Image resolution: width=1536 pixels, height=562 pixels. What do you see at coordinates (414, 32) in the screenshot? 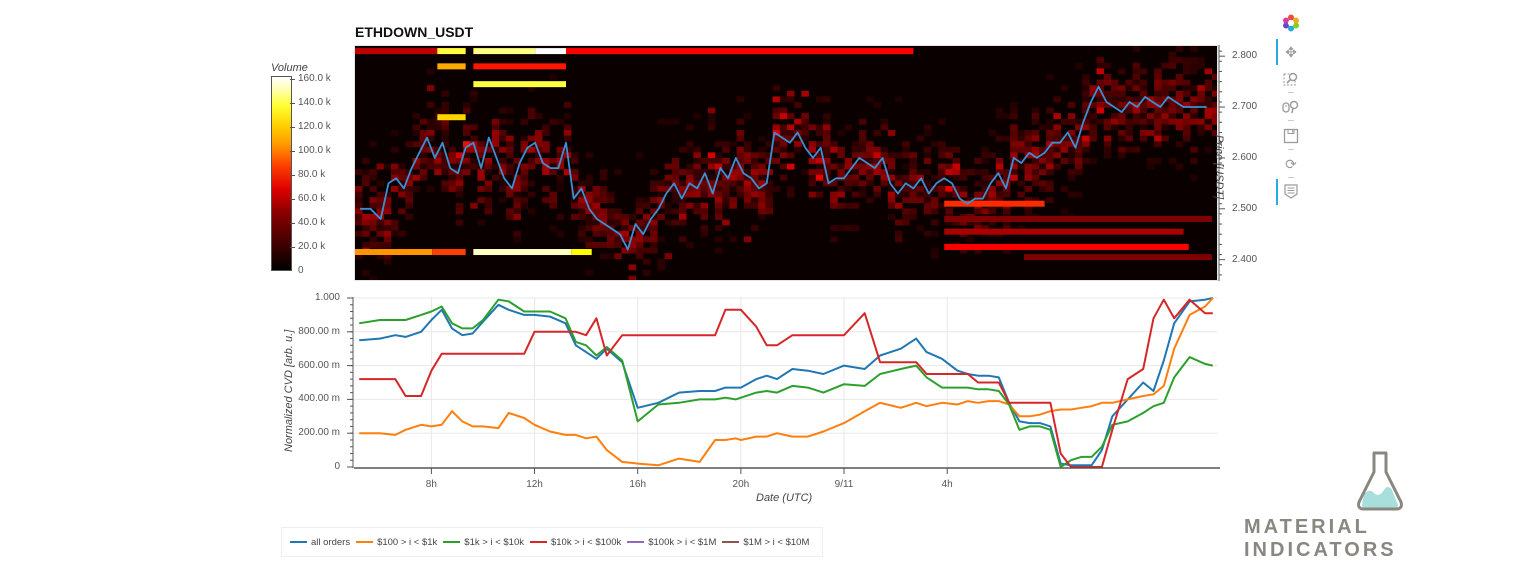
I see `chart-title: ETHDOWN_USDT` at bounding box center [414, 32].